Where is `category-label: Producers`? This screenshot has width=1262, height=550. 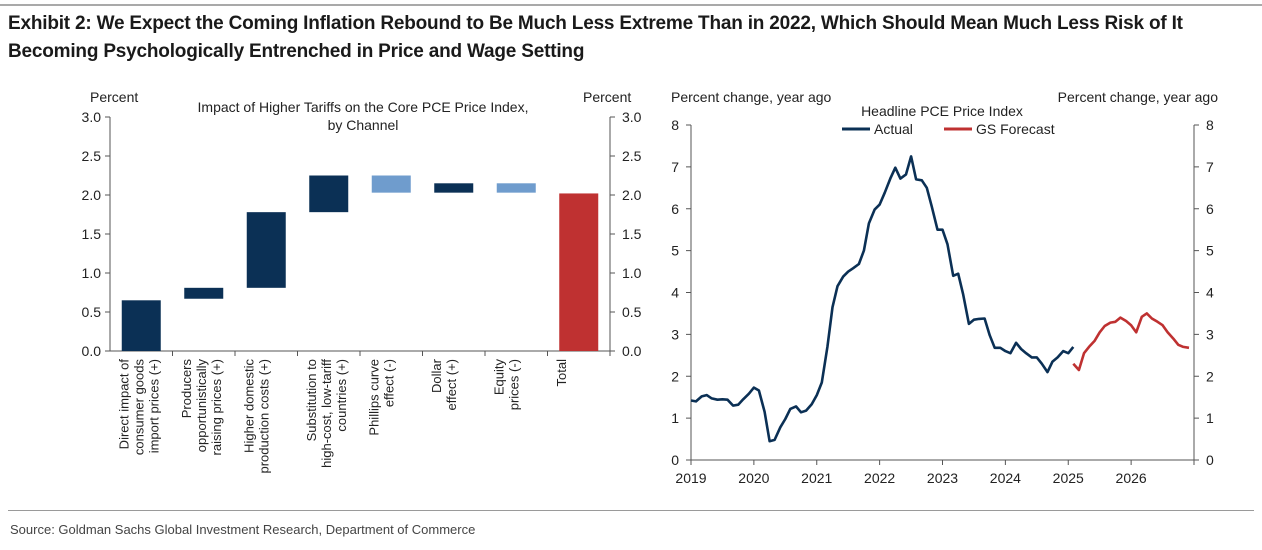
category-label: Producers is located at coordinates (186, 389).